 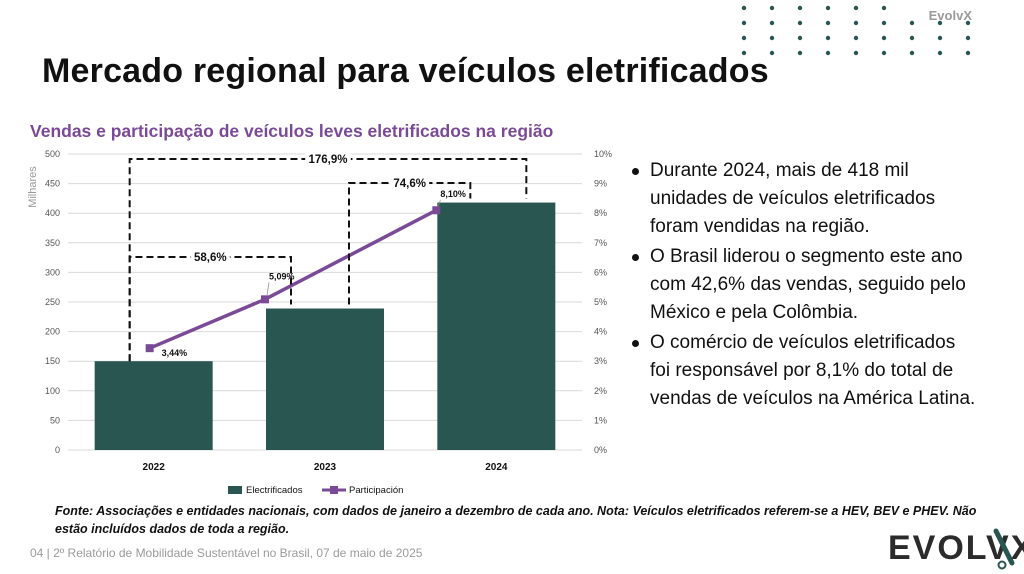 I want to click on y2-tick-label: 5%, so click(x=600, y=302).